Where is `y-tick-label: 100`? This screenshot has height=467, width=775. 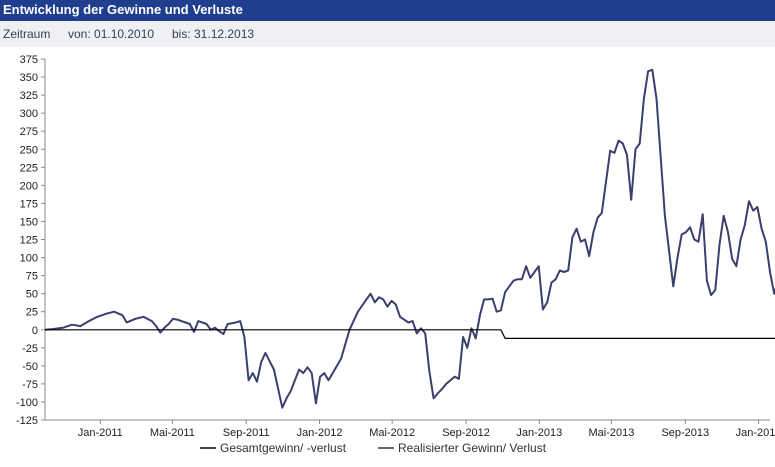 y-tick-label: 100 is located at coordinates (29, 259).